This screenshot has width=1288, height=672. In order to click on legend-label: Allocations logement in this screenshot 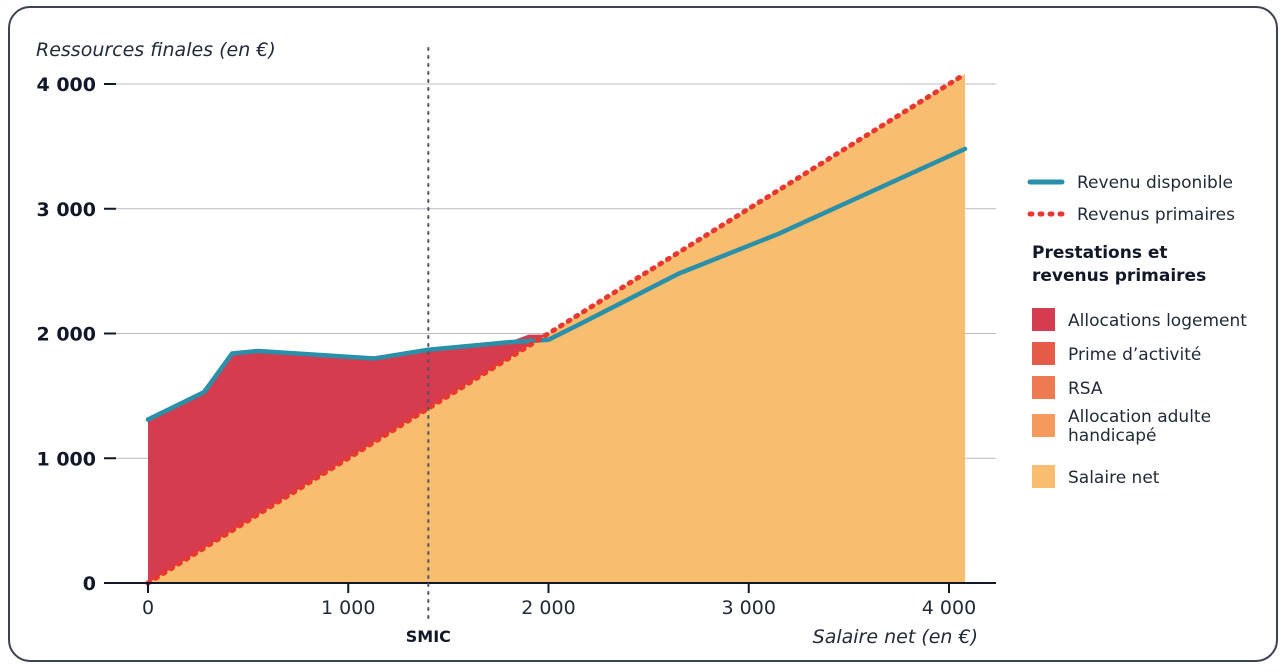, I will do `click(1157, 321)`.